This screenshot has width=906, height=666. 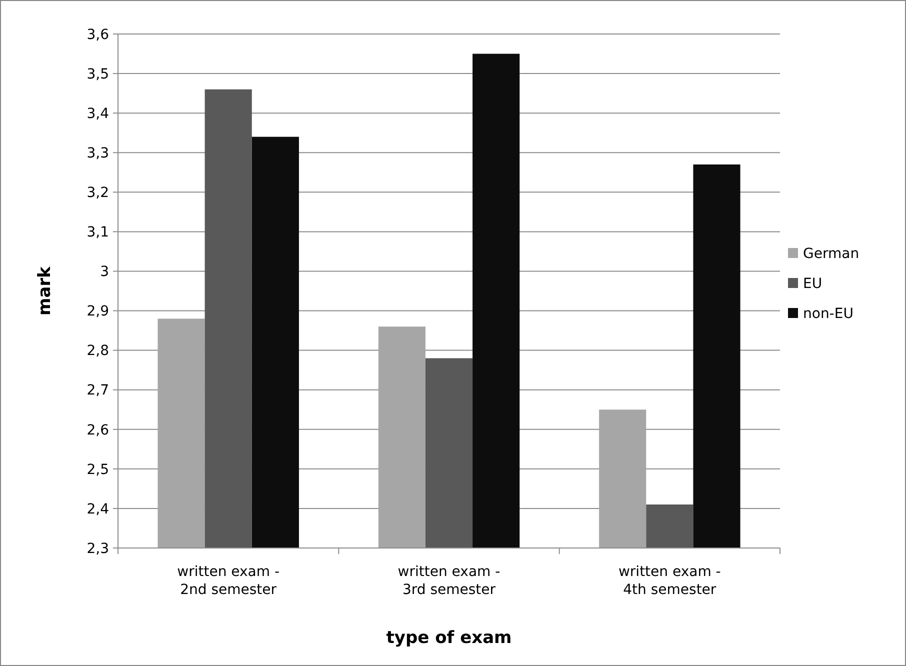 What do you see at coordinates (449, 581) in the screenshot?
I see `x-tick-label: written exam - 3rd semester` at bounding box center [449, 581].